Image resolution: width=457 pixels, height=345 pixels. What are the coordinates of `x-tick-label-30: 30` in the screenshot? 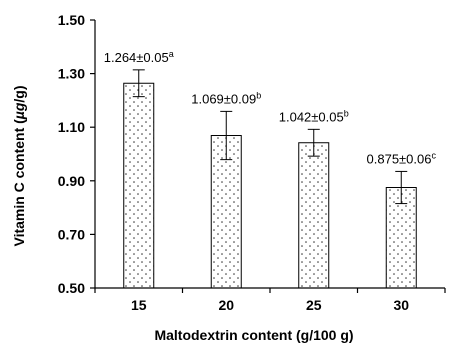 It's located at (401, 305).